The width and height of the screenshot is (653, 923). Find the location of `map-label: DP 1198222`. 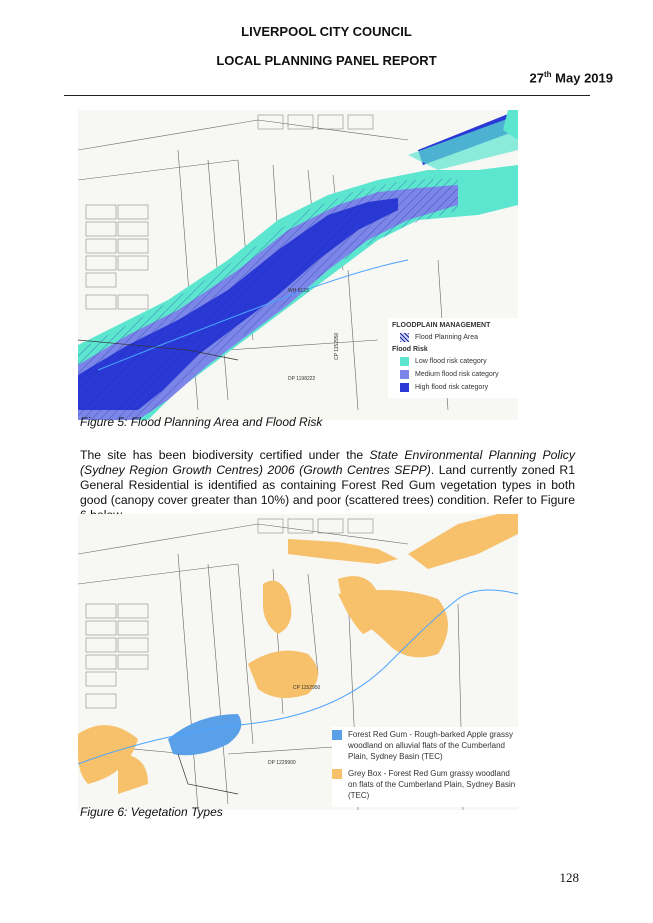

map-label: DP 1198222 is located at coordinates (302, 379).